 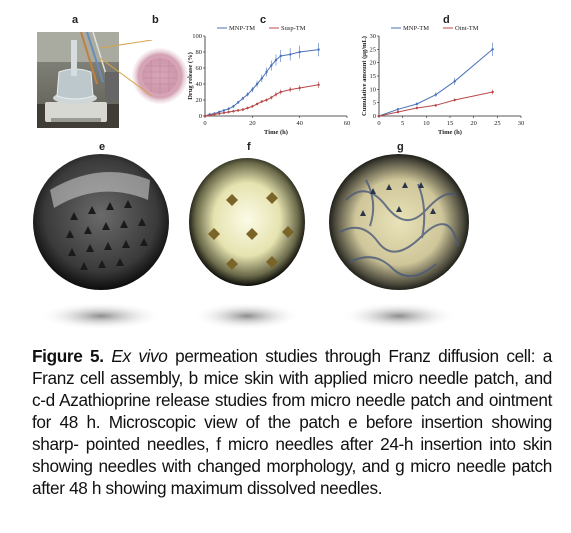 I want to click on y-axis-label: Cumulative amount (μg/mL), so click(x=364, y=76).